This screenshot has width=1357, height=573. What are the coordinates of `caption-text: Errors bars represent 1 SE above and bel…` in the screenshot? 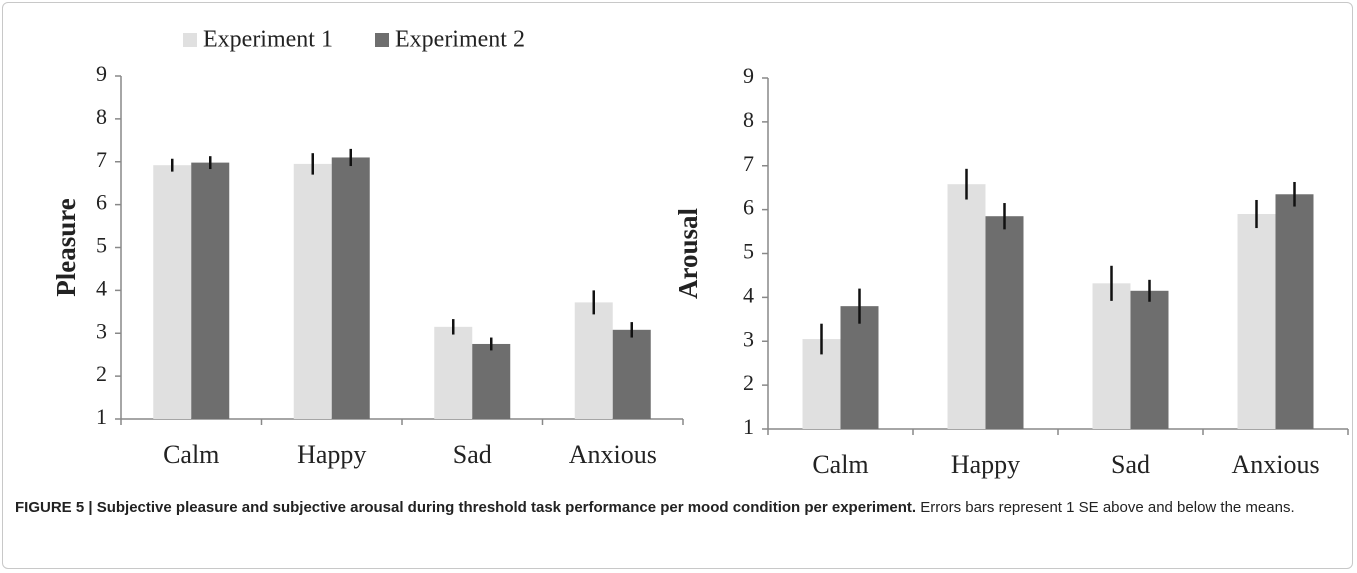 It's located at (1107, 507).